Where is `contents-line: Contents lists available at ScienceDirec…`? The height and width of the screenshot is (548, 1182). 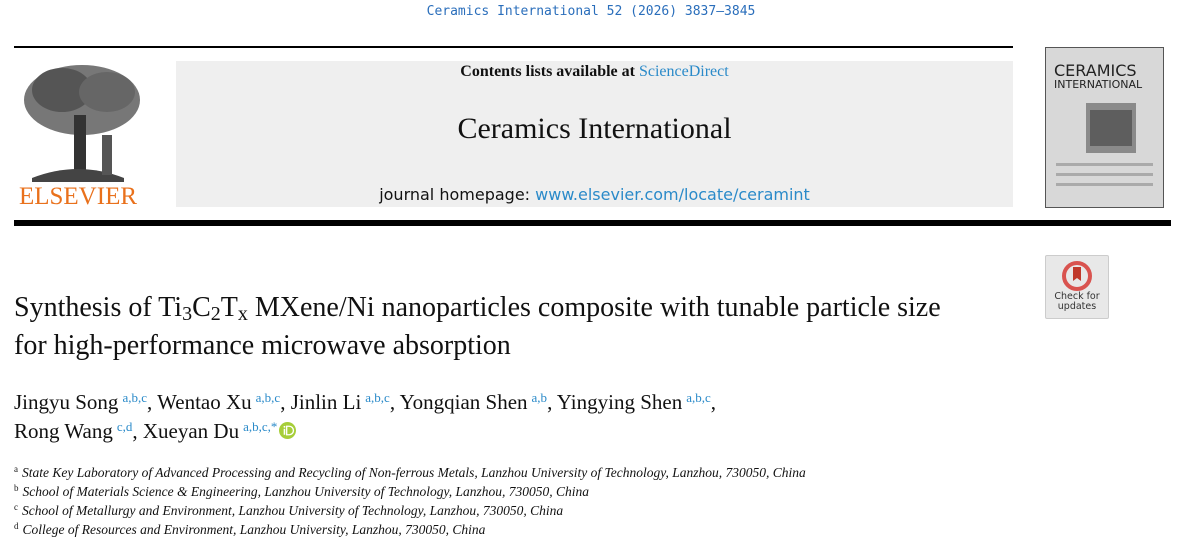
contents-line: Contents lists available at ScienceDirec… is located at coordinates (594, 72).